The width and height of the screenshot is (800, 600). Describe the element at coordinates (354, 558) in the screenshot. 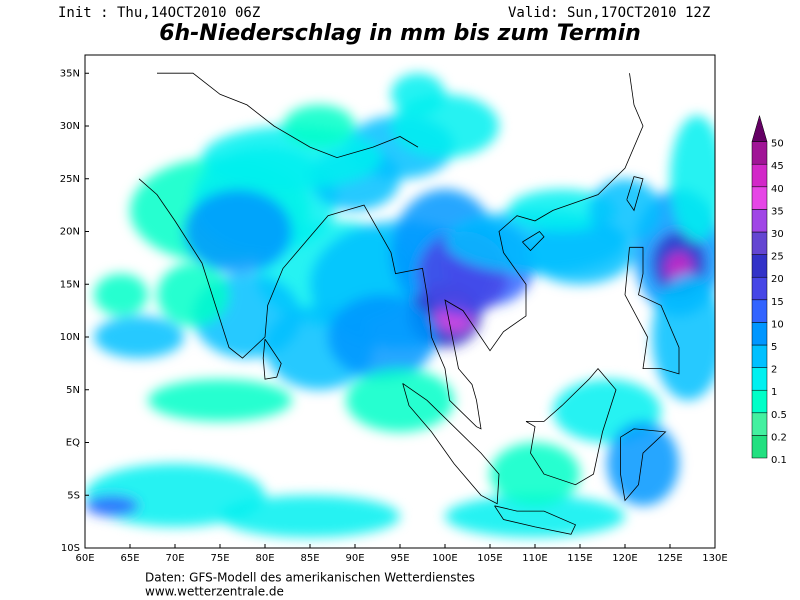

I see `lon-label: 90E` at that location.